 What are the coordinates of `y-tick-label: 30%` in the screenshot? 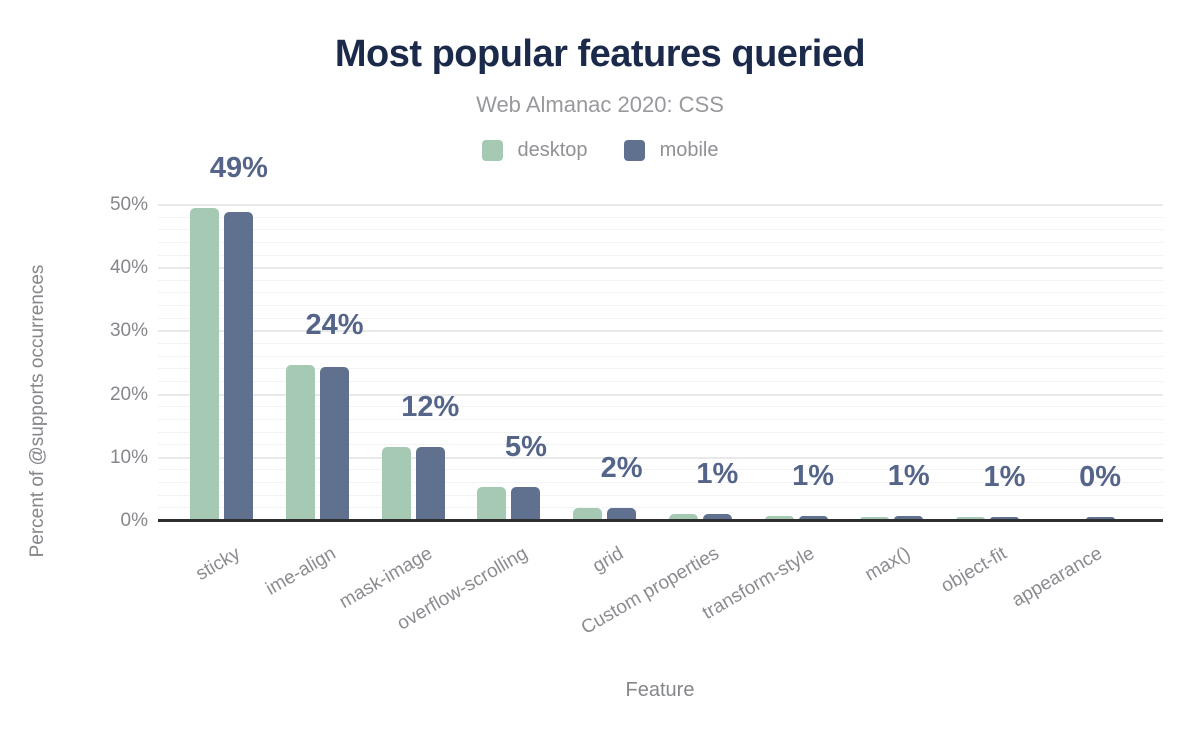 It's located at (128, 331).